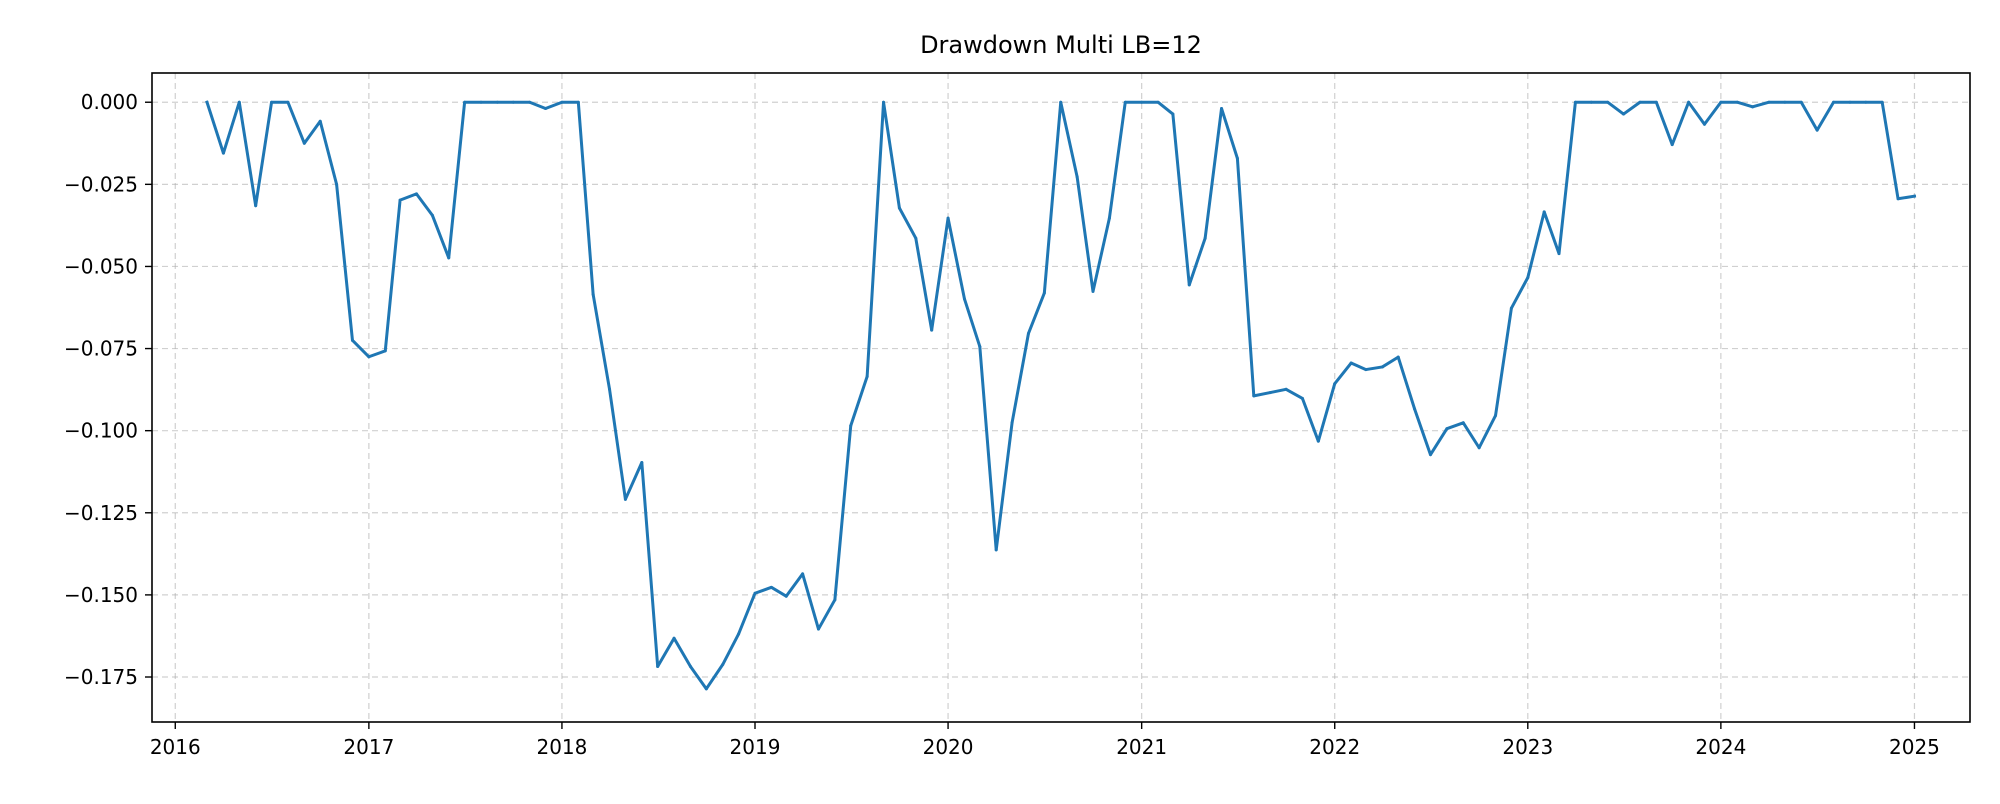 The width and height of the screenshot is (2000, 804). I want to click on x-tick-label: 2022, so click(1334, 747).